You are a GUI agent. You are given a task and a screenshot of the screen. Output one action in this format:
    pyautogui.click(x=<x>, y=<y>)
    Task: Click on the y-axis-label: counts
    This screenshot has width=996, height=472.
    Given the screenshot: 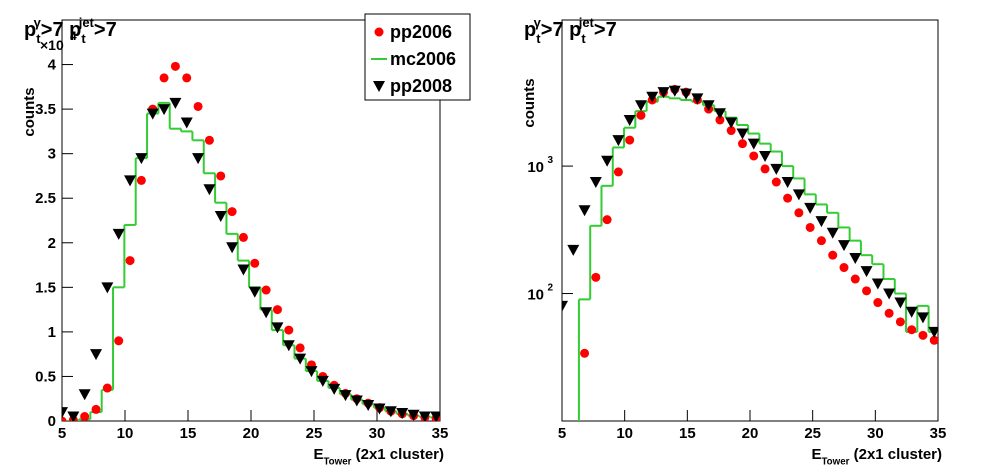 What is the action you would take?
    pyautogui.click(x=529, y=102)
    